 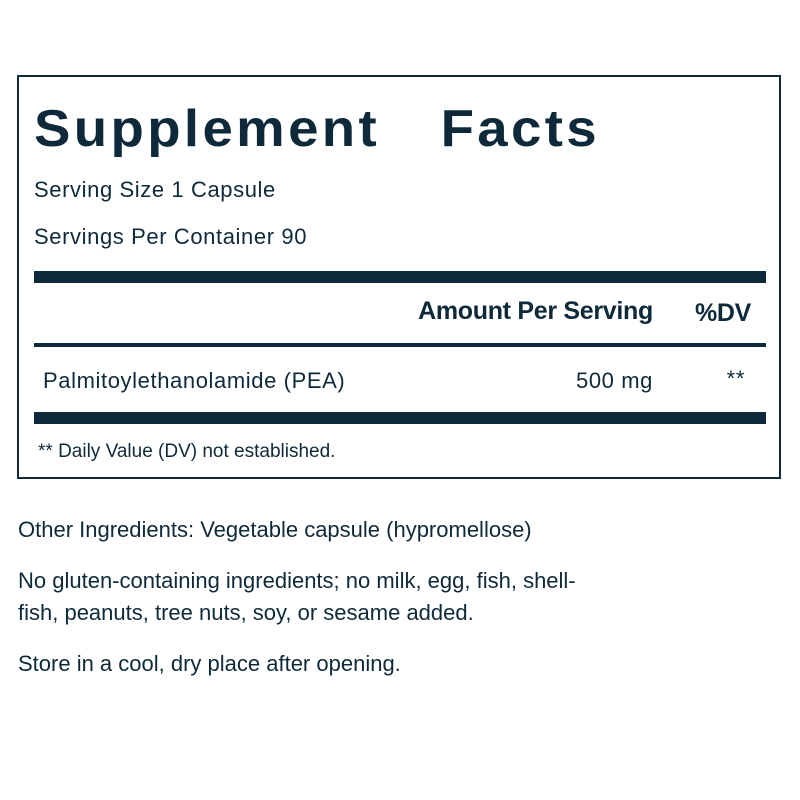 What do you see at coordinates (535, 311) in the screenshot?
I see `header-amount-per-serving: Amount Per Serving` at bounding box center [535, 311].